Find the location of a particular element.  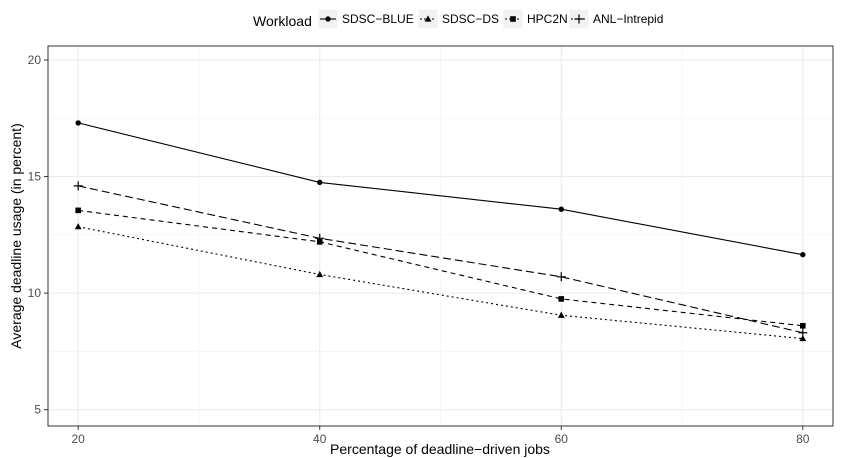

legend-label: SDSC−DS is located at coordinates (470, 19).